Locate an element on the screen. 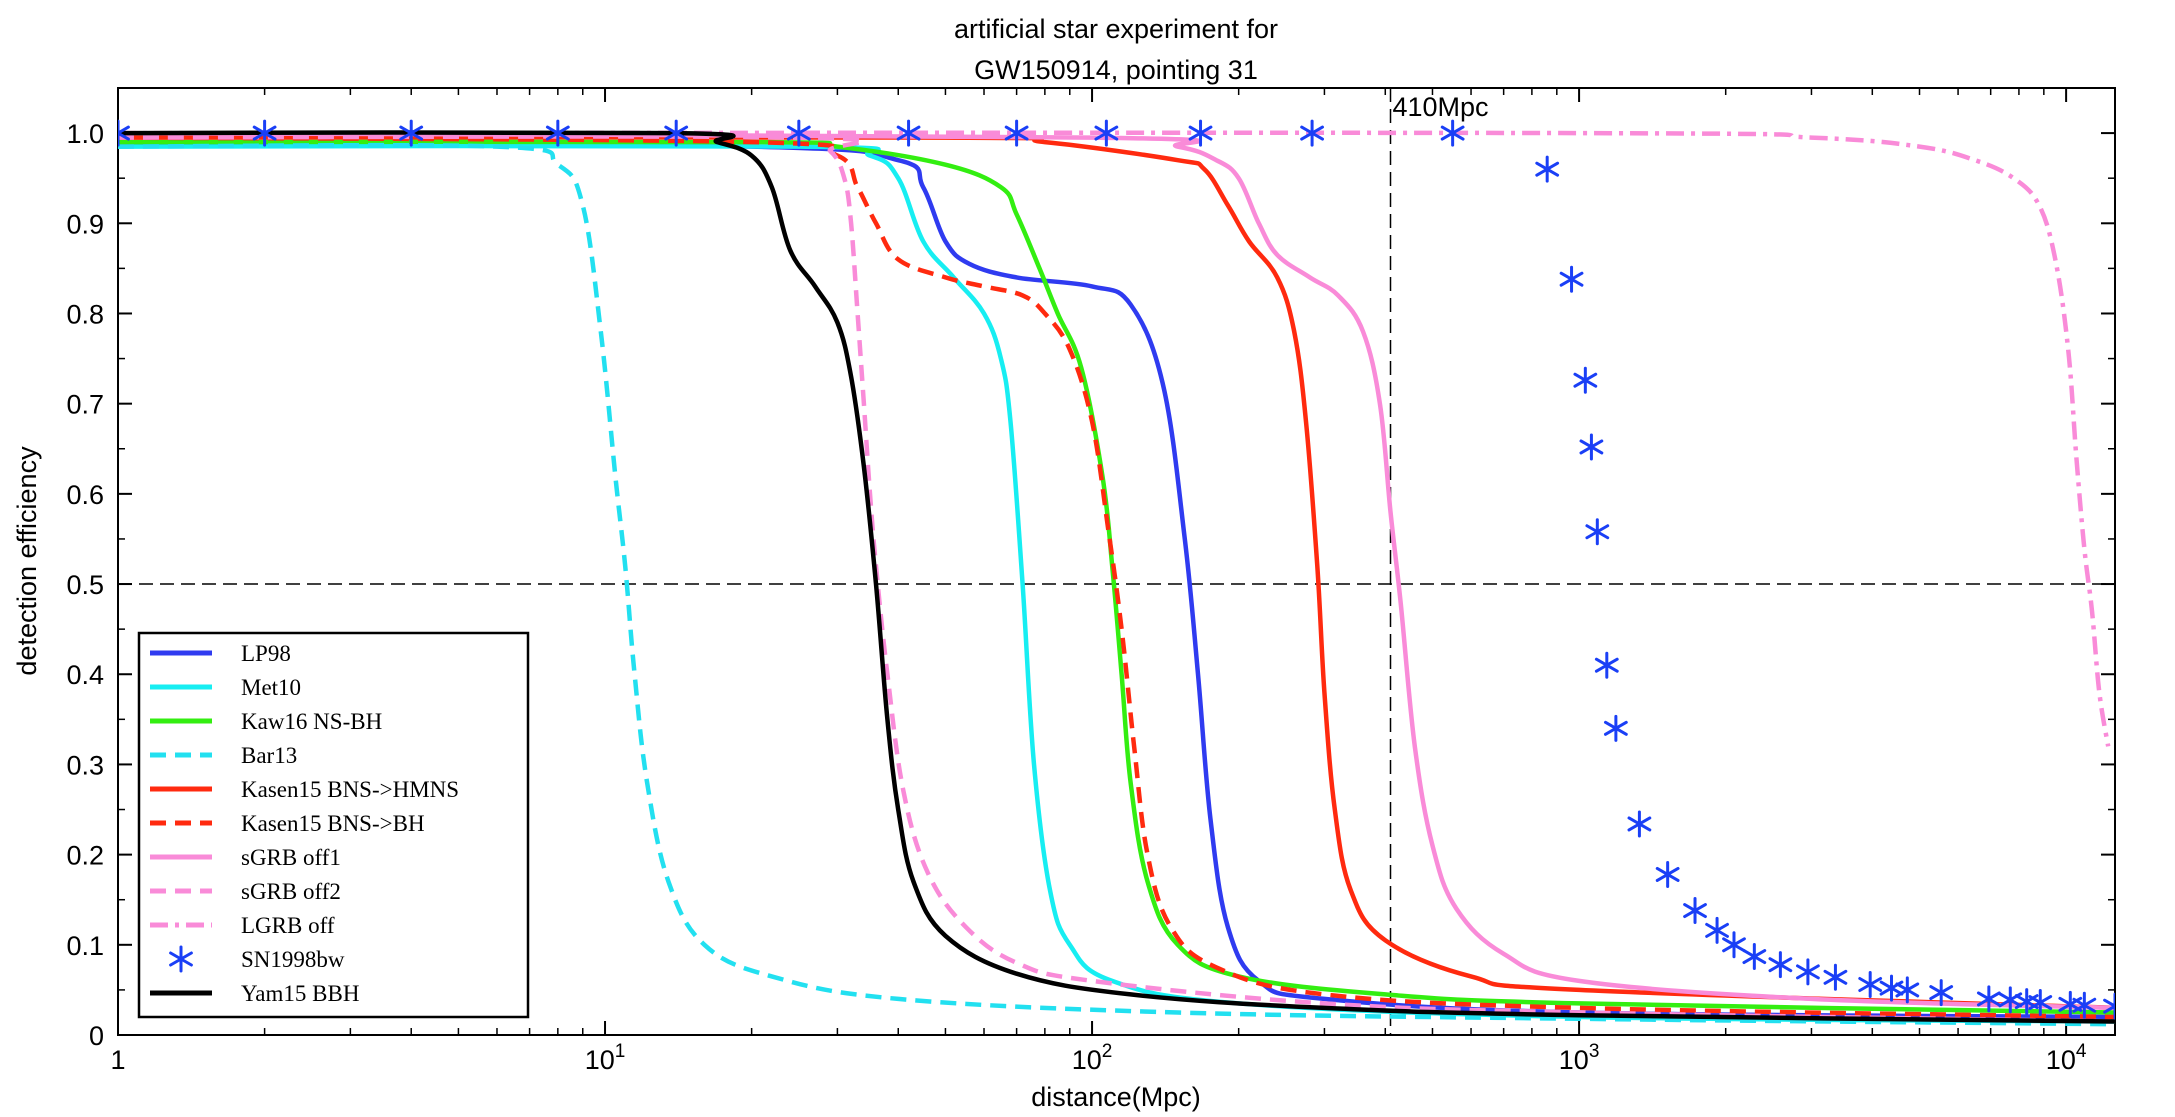  legend-label: LGRB off is located at coordinates (288, 925).